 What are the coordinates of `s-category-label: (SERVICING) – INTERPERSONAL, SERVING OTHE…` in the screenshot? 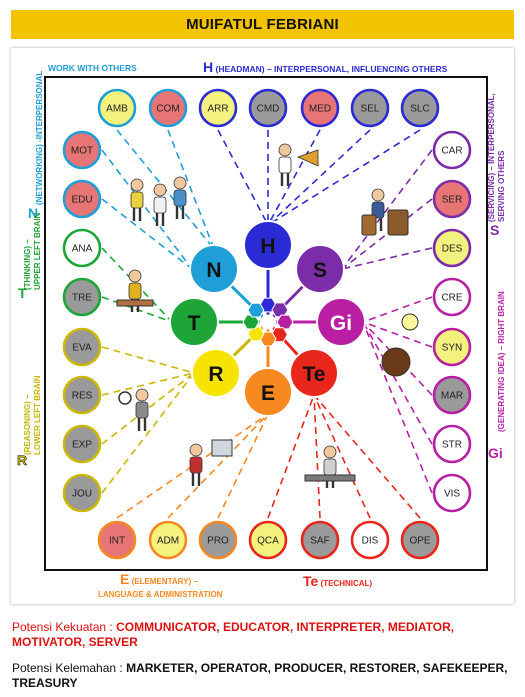 It's located at (496, 157).